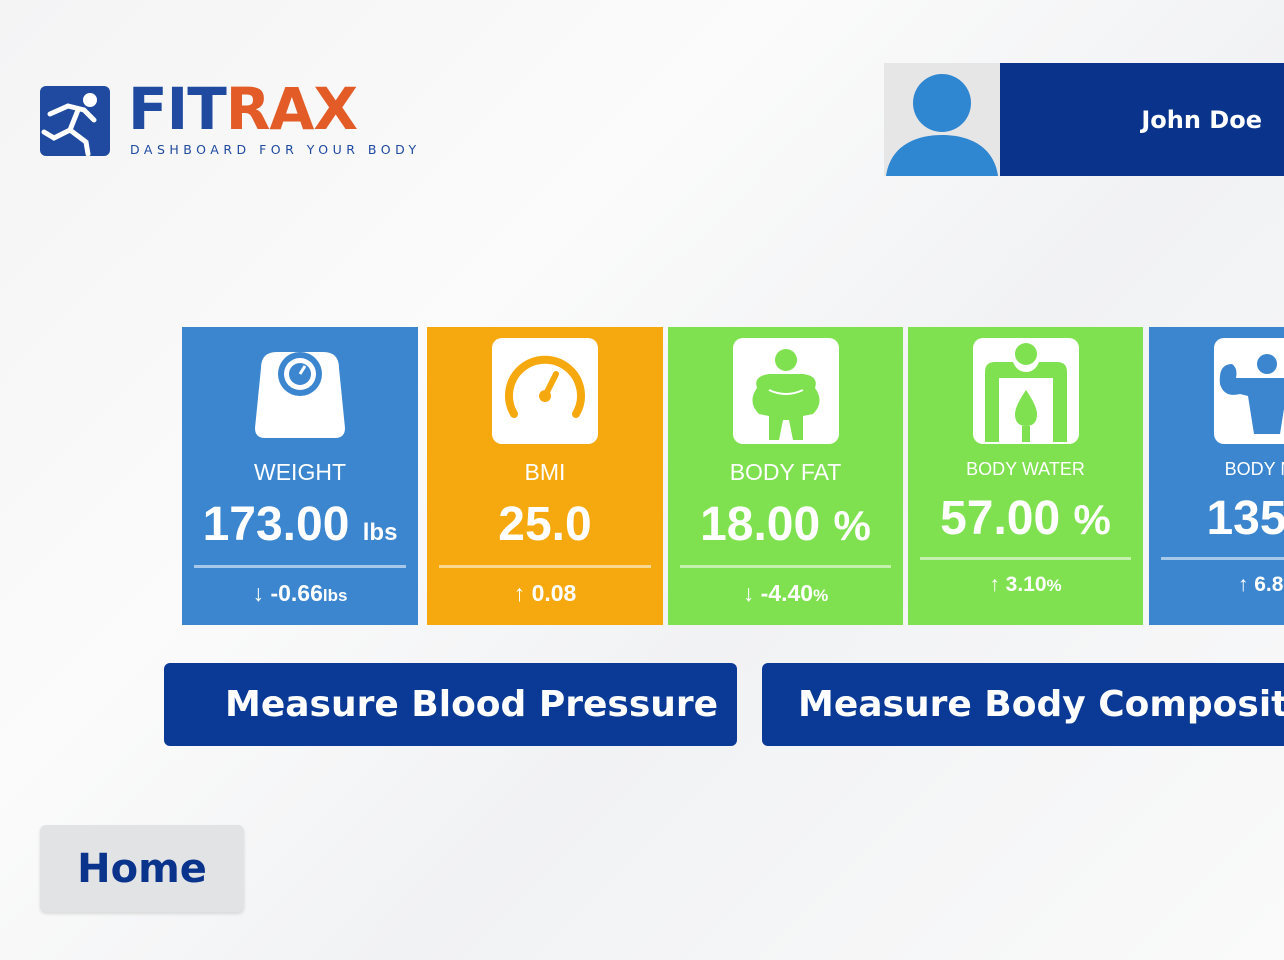  Describe the element at coordinates (1023, 704) in the screenshot. I see `measure-body-composition-button: Measure Body Compositio` at that location.